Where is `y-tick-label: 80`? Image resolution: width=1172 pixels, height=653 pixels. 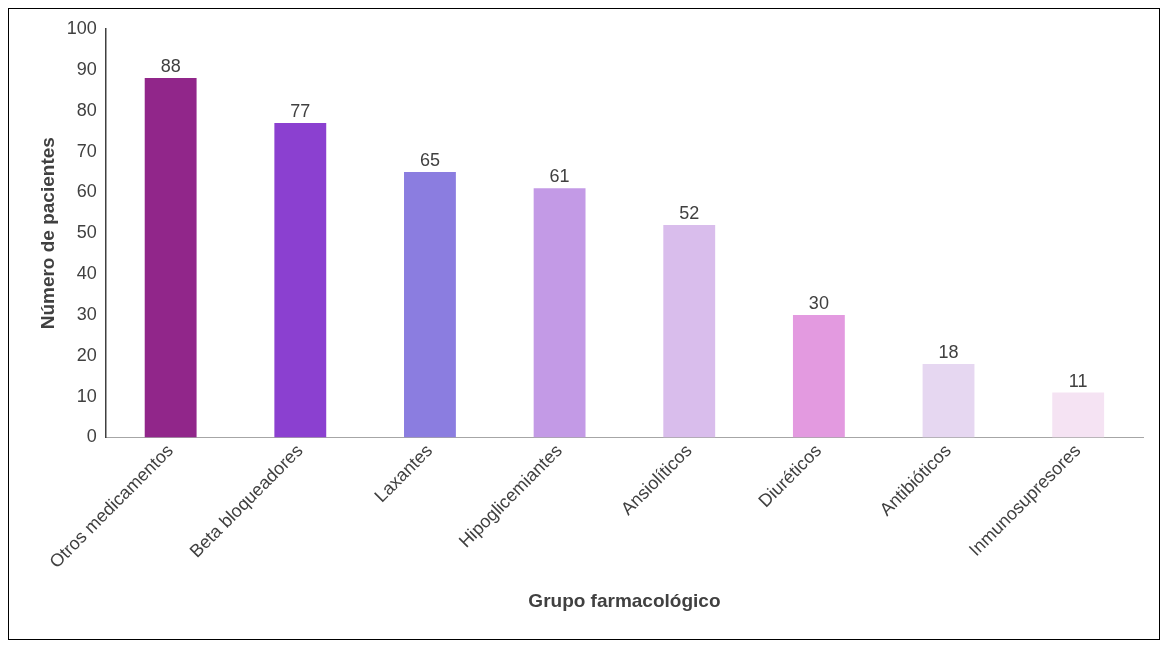
y-tick-label: 80 is located at coordinates (86, 109).